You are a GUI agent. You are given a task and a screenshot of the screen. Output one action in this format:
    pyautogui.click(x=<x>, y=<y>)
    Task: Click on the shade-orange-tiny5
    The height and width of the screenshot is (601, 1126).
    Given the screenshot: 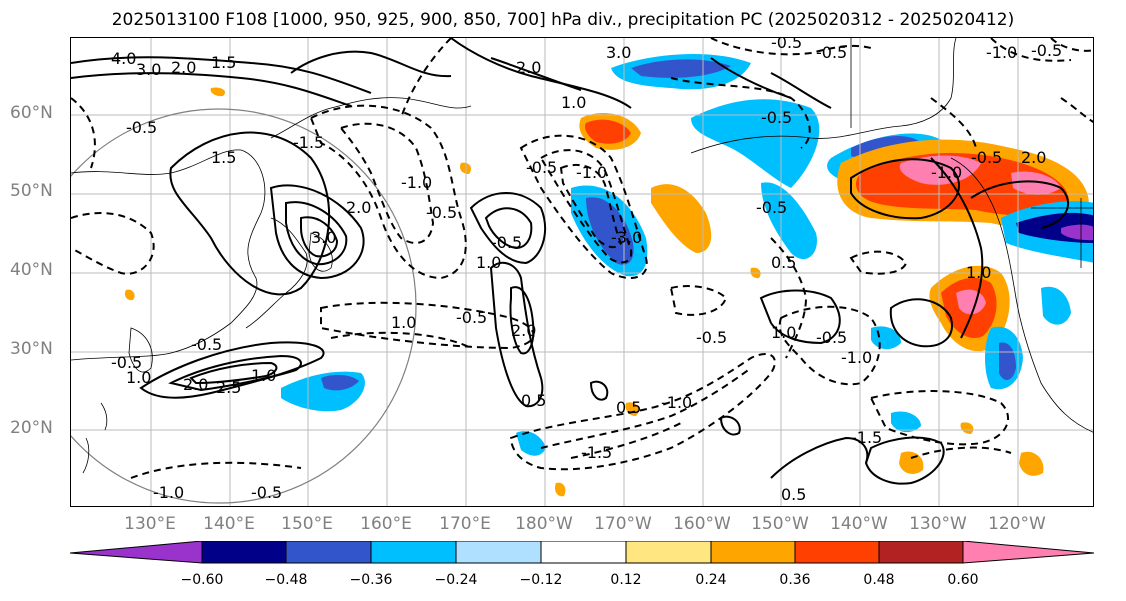 What is the action you would take?
    pyautogui.click(x=129, y=295)
    